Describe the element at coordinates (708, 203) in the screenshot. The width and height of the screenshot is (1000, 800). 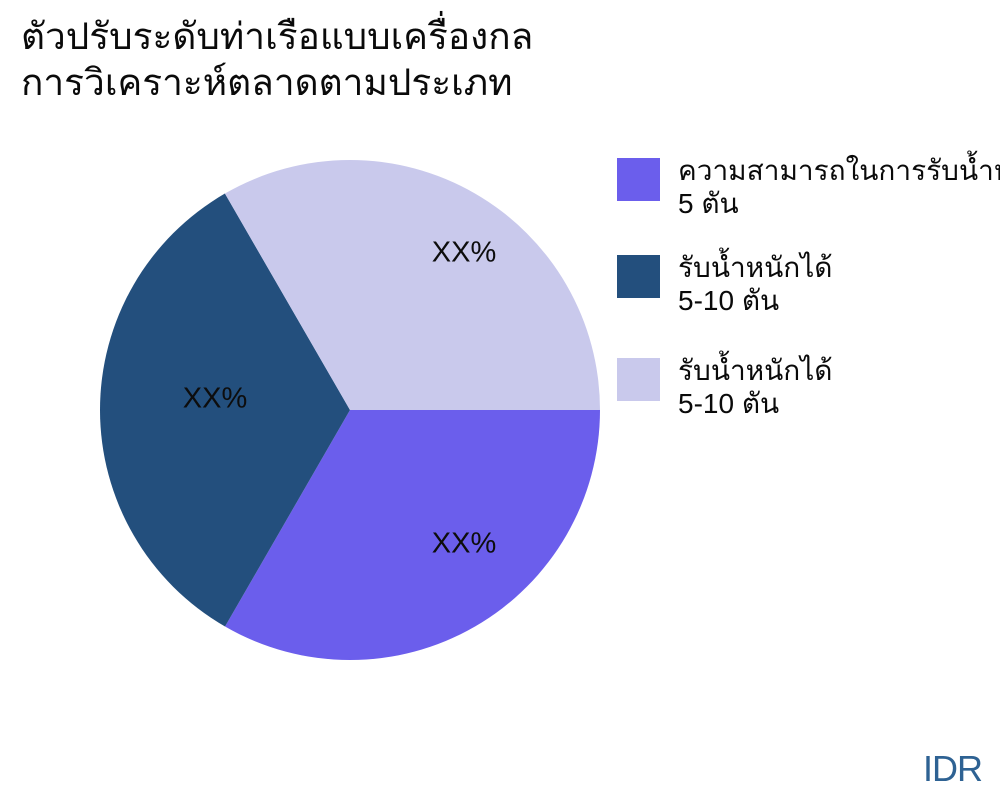
I see `legend-label-0-line2: 5 ตัน` at that location.